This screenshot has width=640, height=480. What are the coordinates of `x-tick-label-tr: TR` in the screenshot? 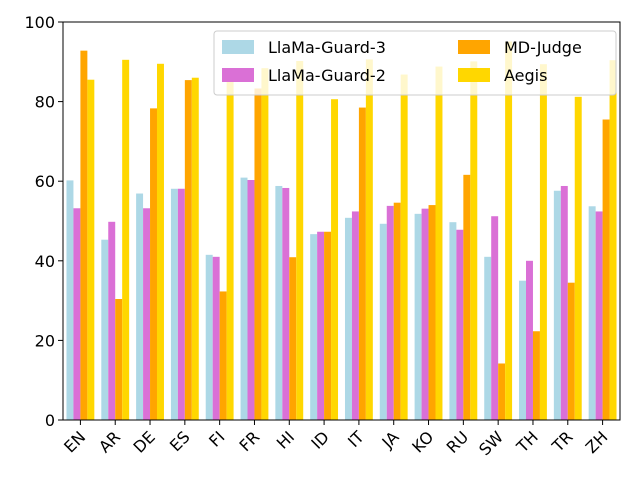 It's located at (562, 441).